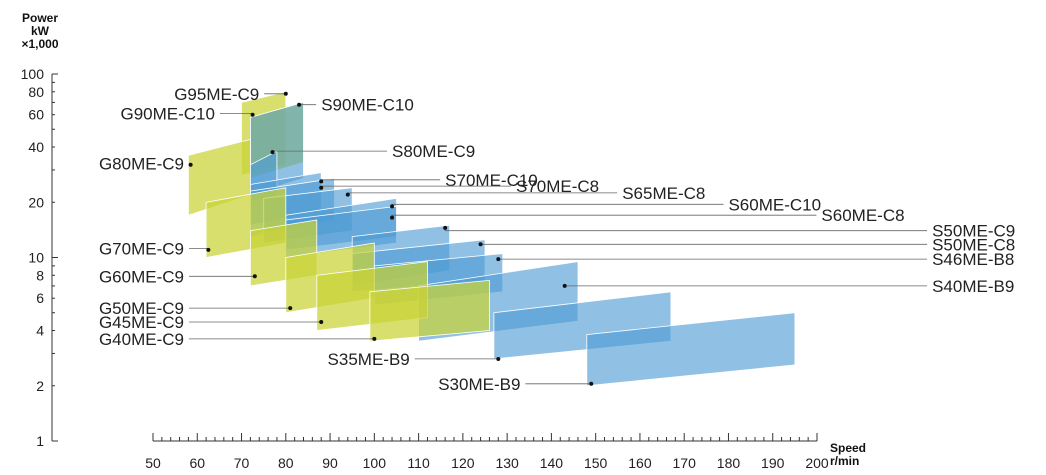 The height and width of the screenshot is (475, 1046). I want to click on engine-label-s30me-b9: S30ME-B9, so click(479, 384).